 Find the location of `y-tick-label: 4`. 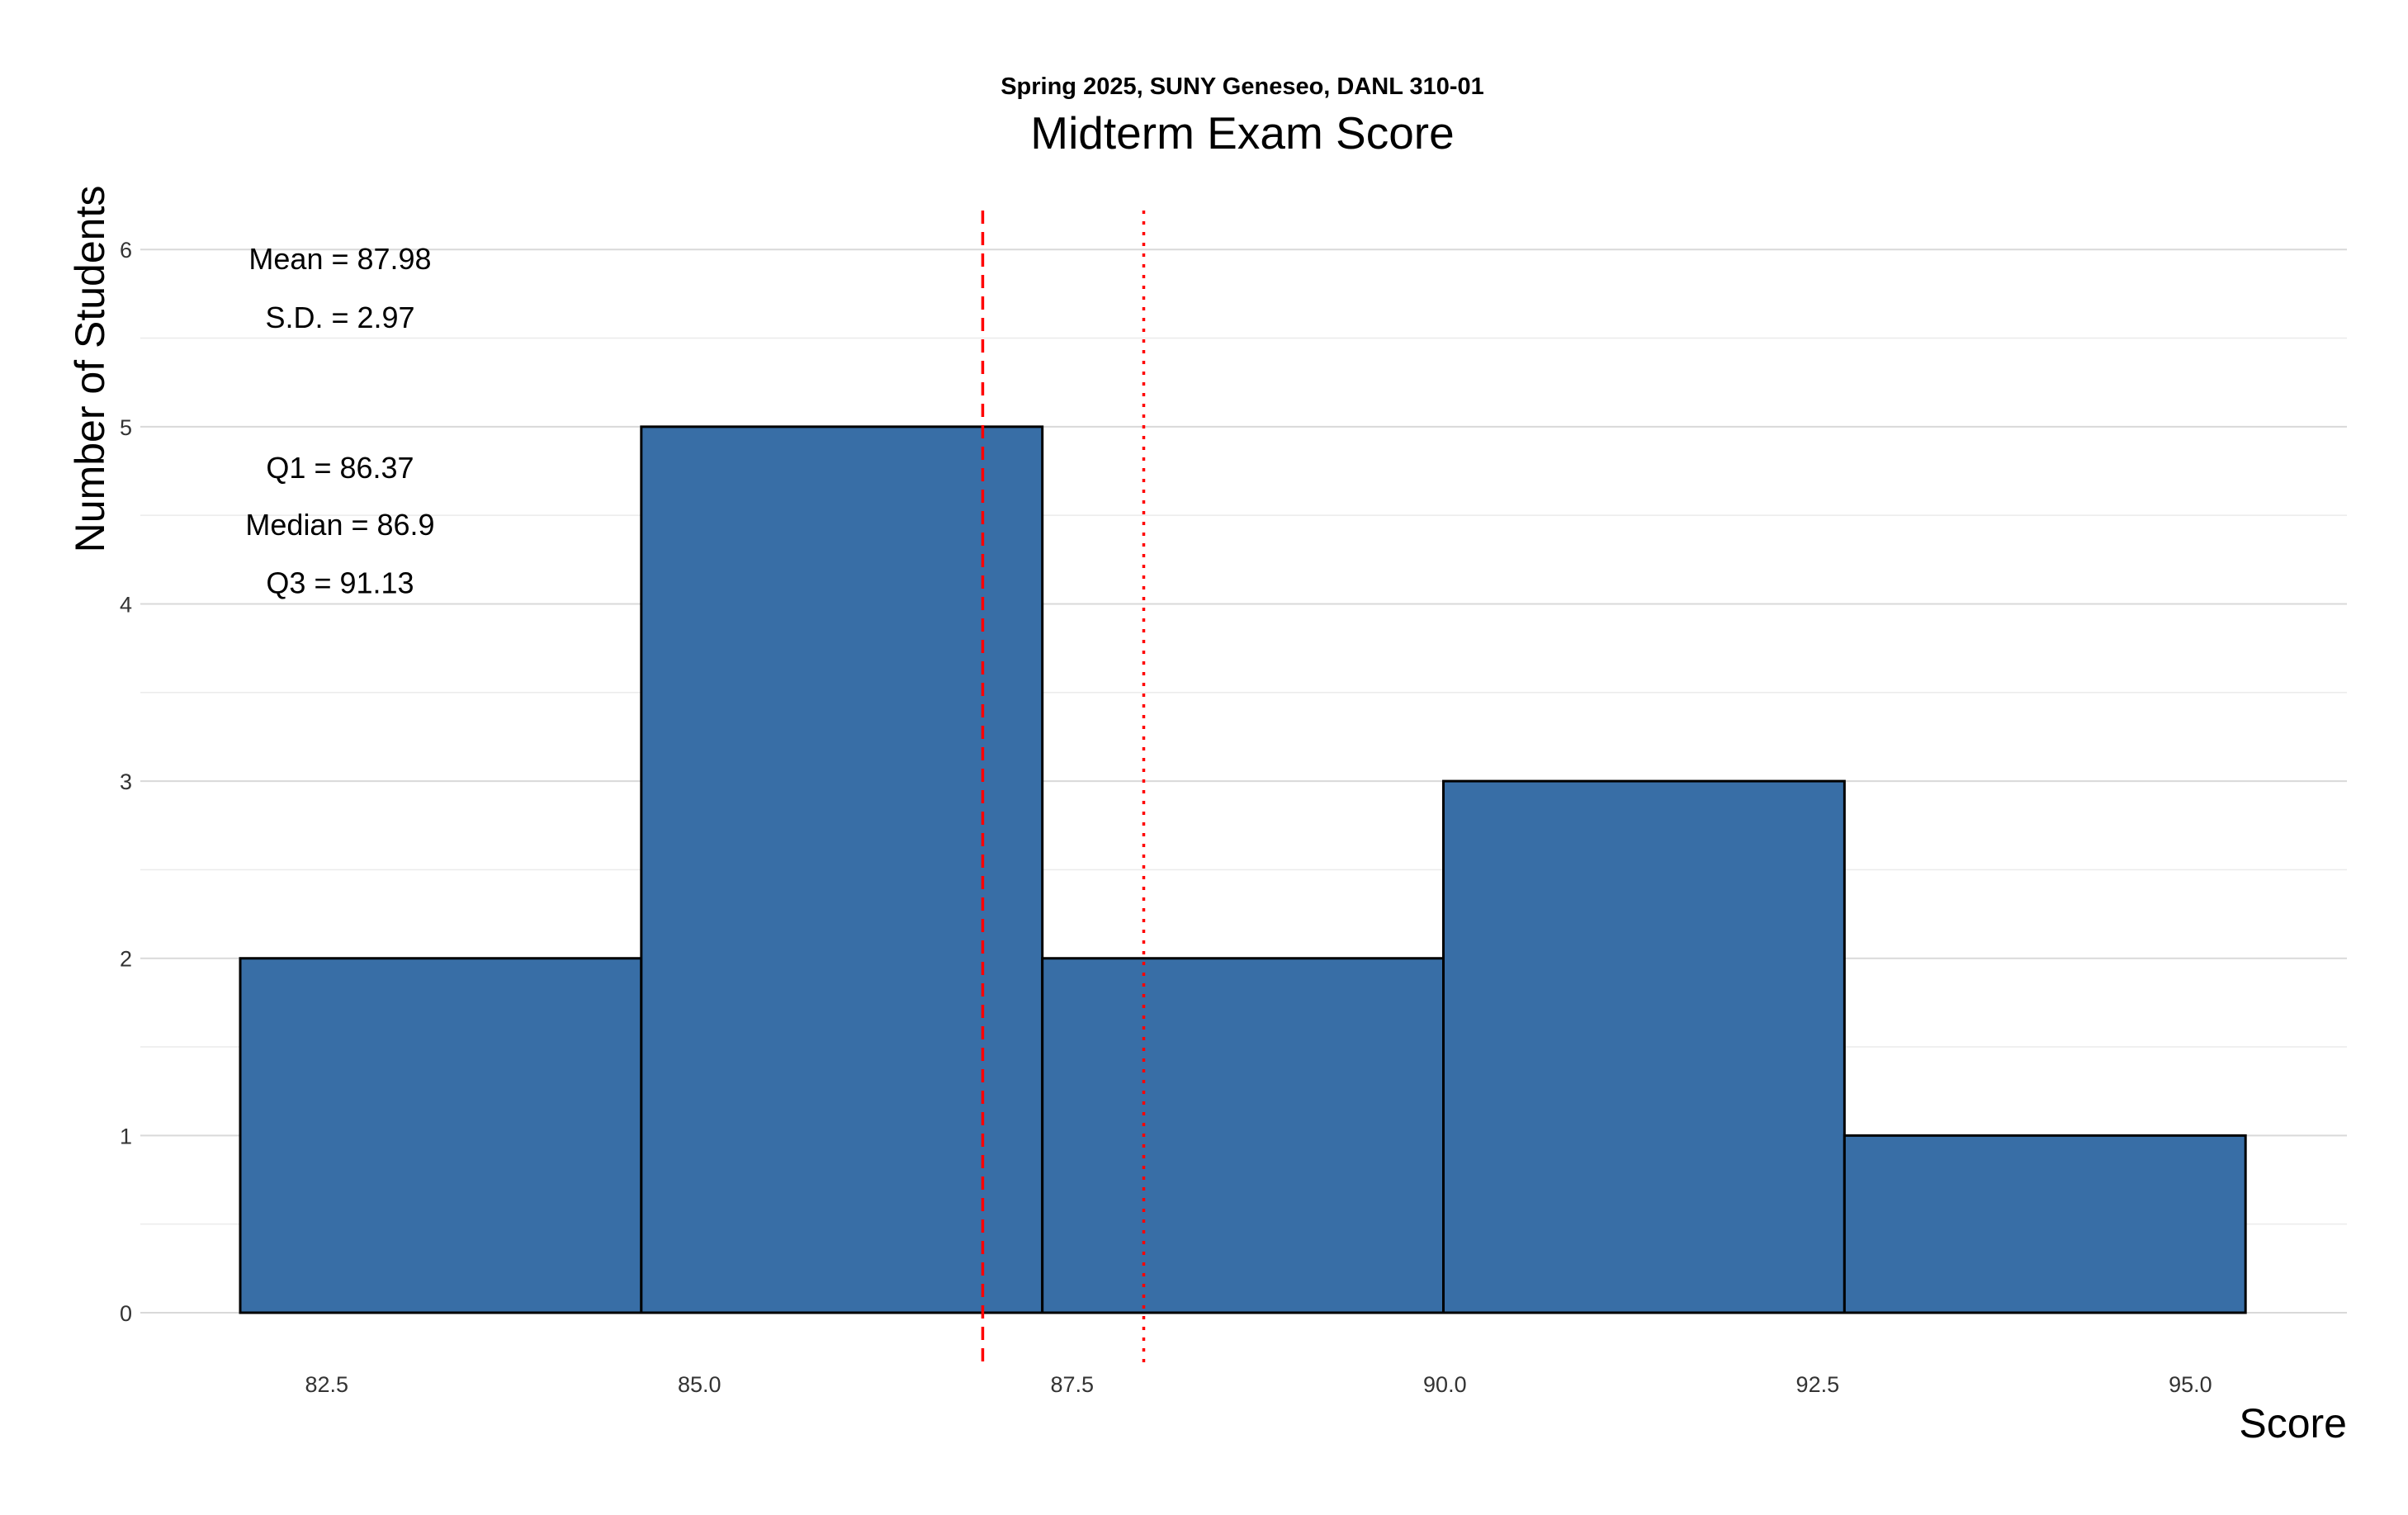

y-tick-label: 4 is located at coordinates (126, 604).